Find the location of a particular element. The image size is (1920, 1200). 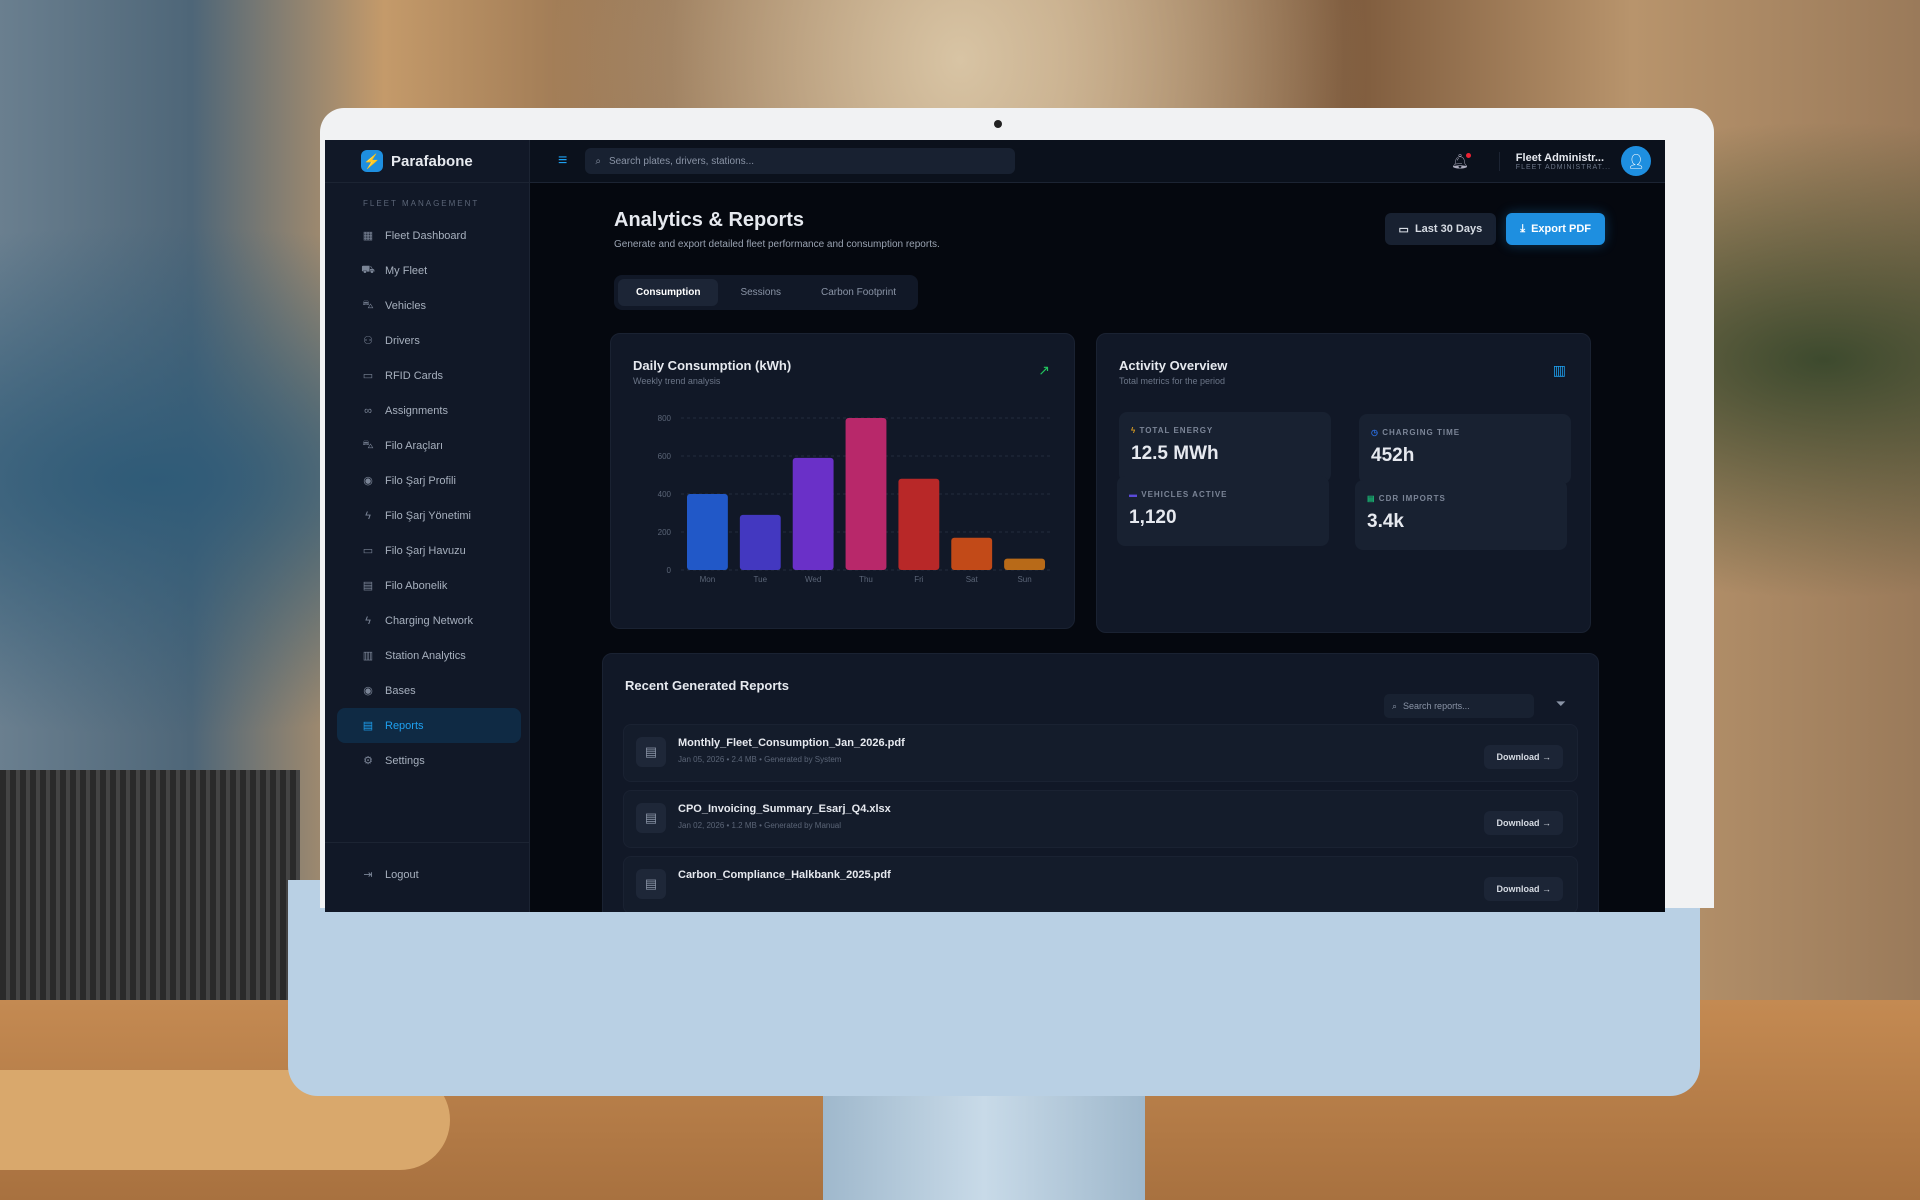

sidebar-item-label: Bases is located at coordinates (400, 690).